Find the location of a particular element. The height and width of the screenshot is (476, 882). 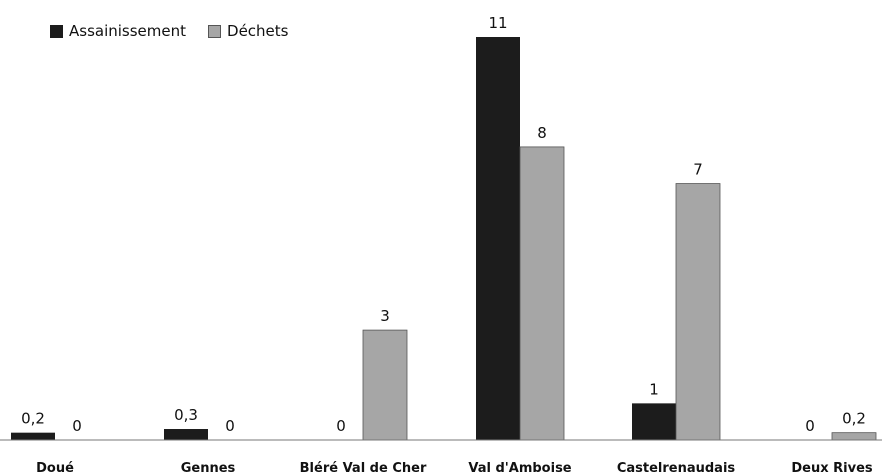

data-label-assainissement-2: 0 is located at coordinates (341, 426).